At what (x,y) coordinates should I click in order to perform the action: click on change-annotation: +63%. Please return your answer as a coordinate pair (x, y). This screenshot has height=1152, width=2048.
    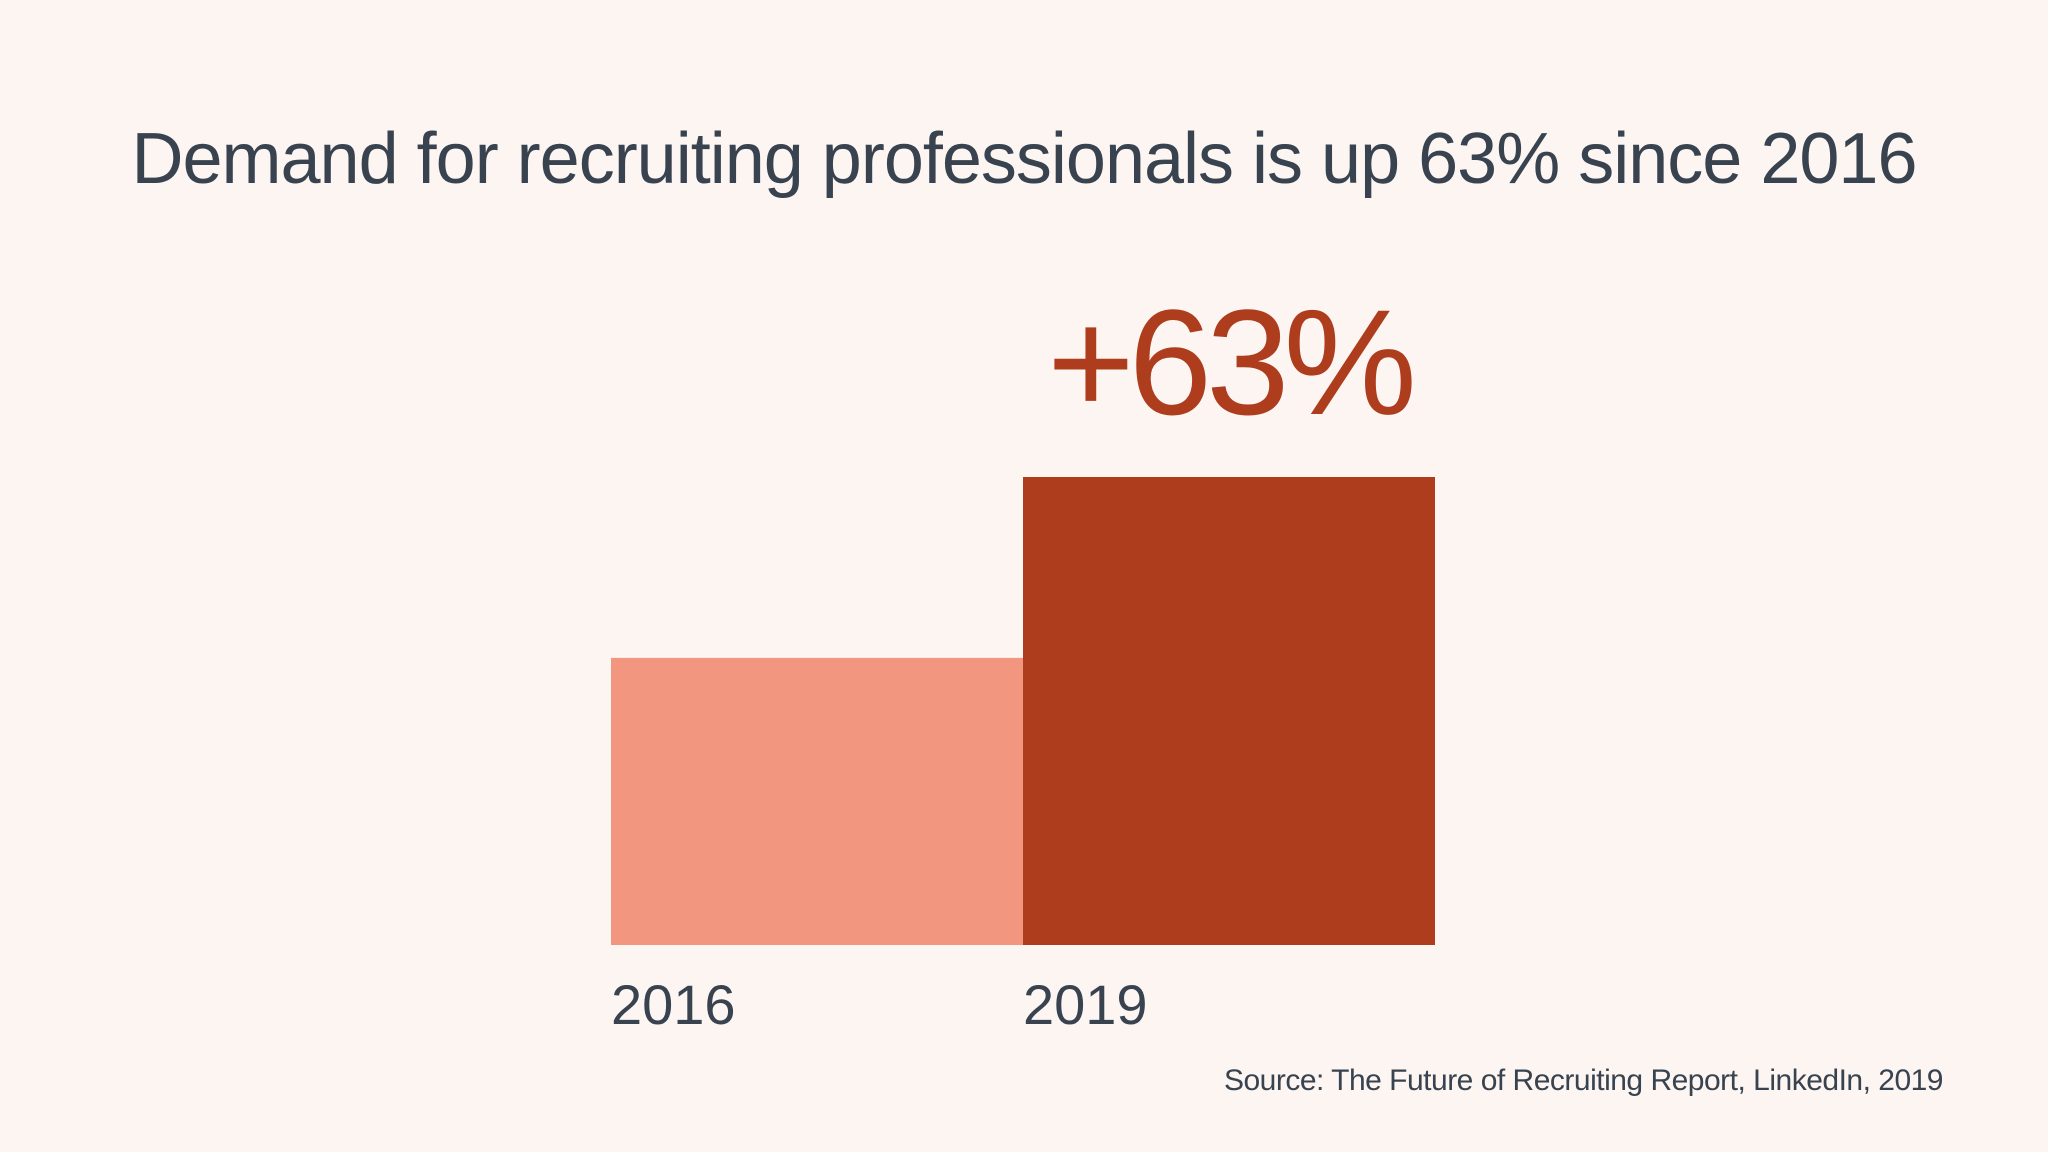
    Looking at the image, I should click on (1229, 362).